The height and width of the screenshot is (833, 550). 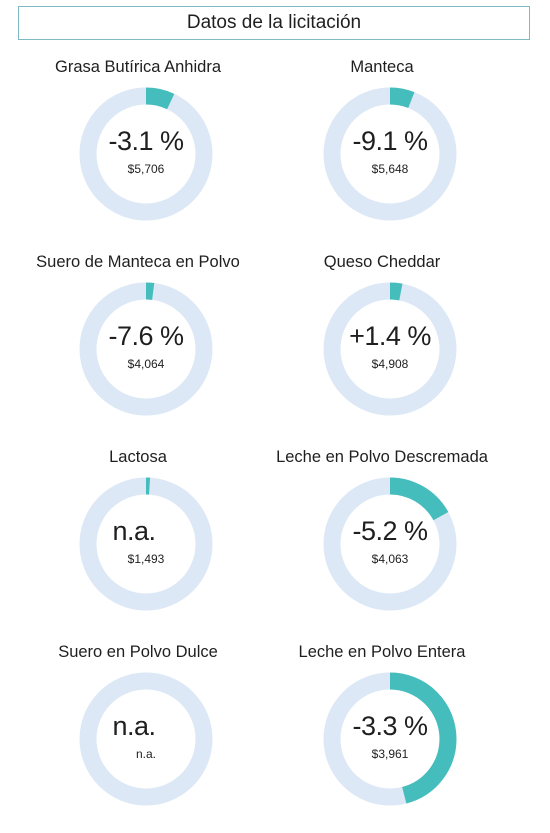 What do you see at coordinates (138, 67) in the screenshot?
I see `product-name: Grasa Butírica Anhidra` at bounding box center [138, 67].